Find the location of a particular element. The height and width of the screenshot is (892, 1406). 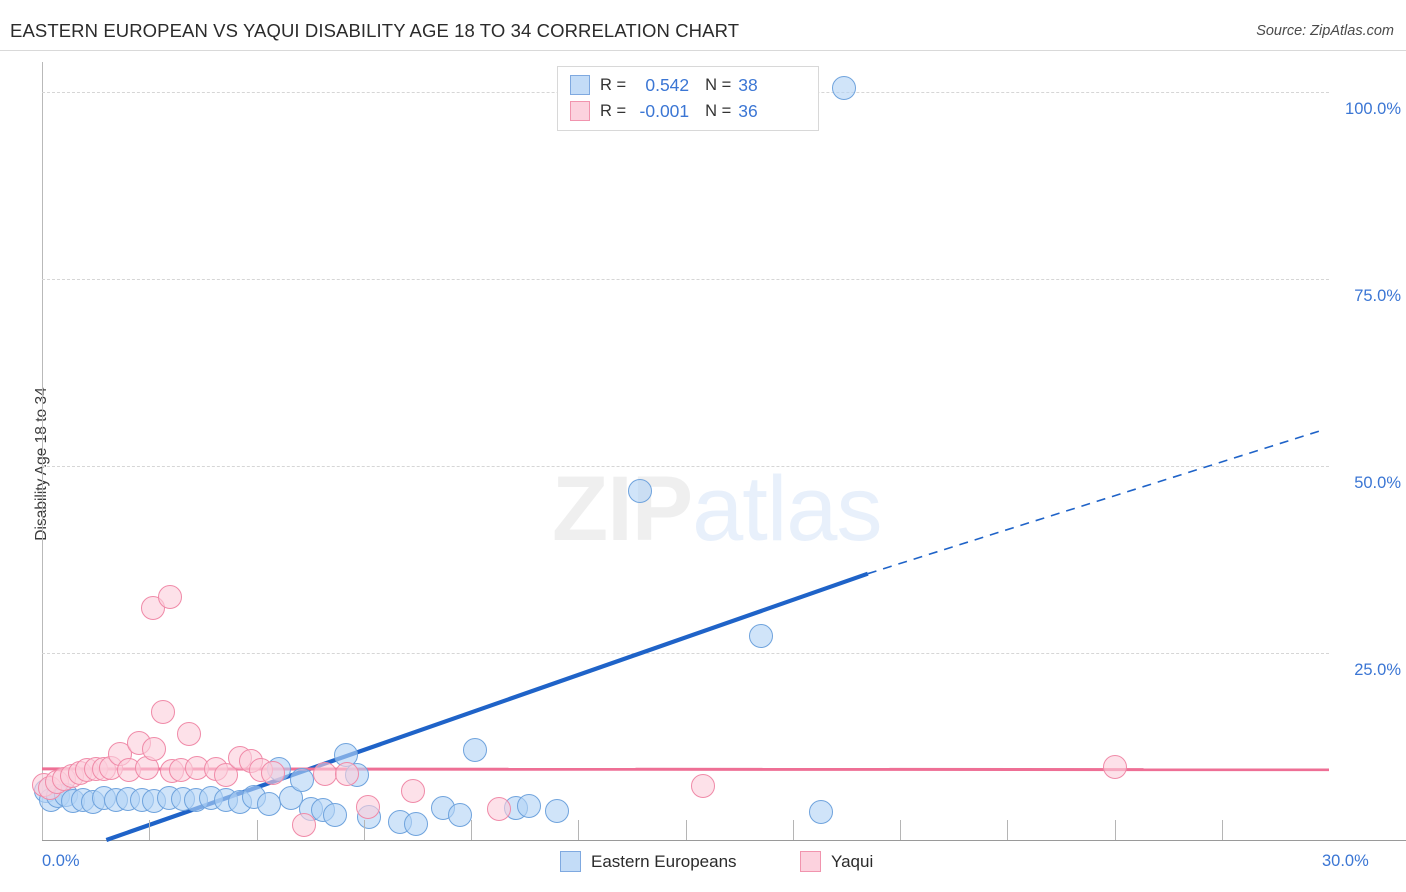

series-legend-yaqui: Yaqui is located at coordinates (836, 861).